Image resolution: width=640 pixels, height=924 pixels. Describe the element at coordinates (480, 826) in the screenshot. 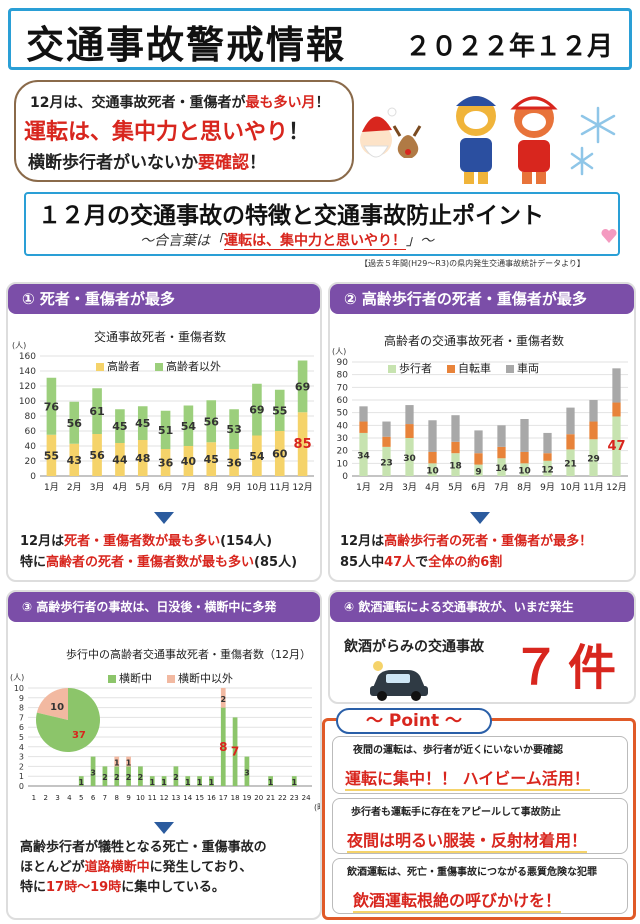

I see `point-item-2: 歩行者も運転手に存在をアピールして事故防止 夜間は明るい服装・反射材着用！` at that location.